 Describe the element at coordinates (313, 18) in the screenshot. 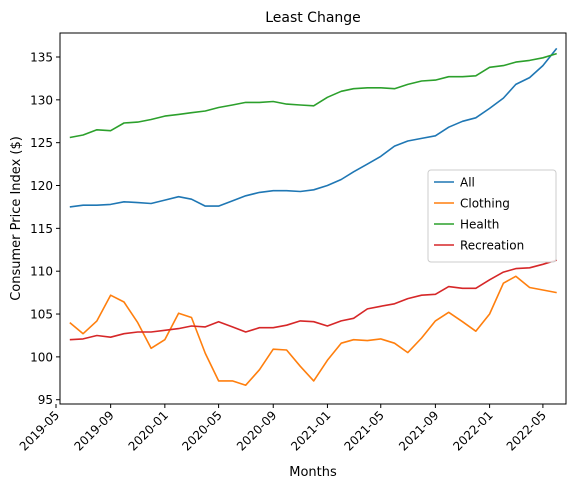

I see `chart-title: Least Change` at that location.